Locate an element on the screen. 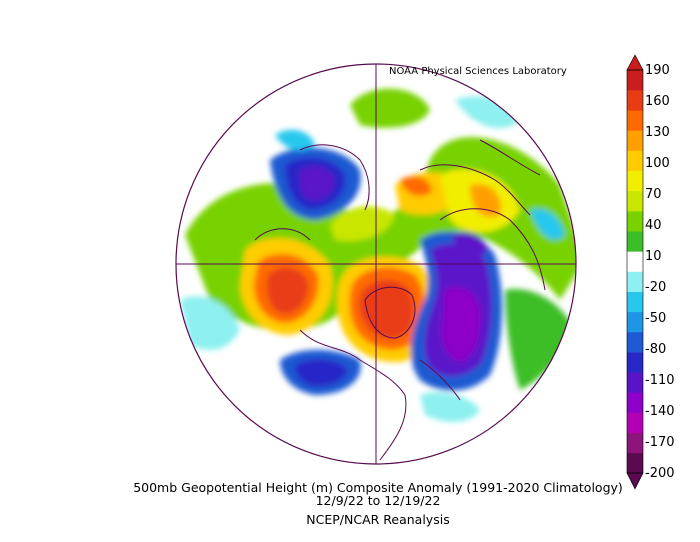  colorbar-tick: 100 is located at coordinates (657, 163).